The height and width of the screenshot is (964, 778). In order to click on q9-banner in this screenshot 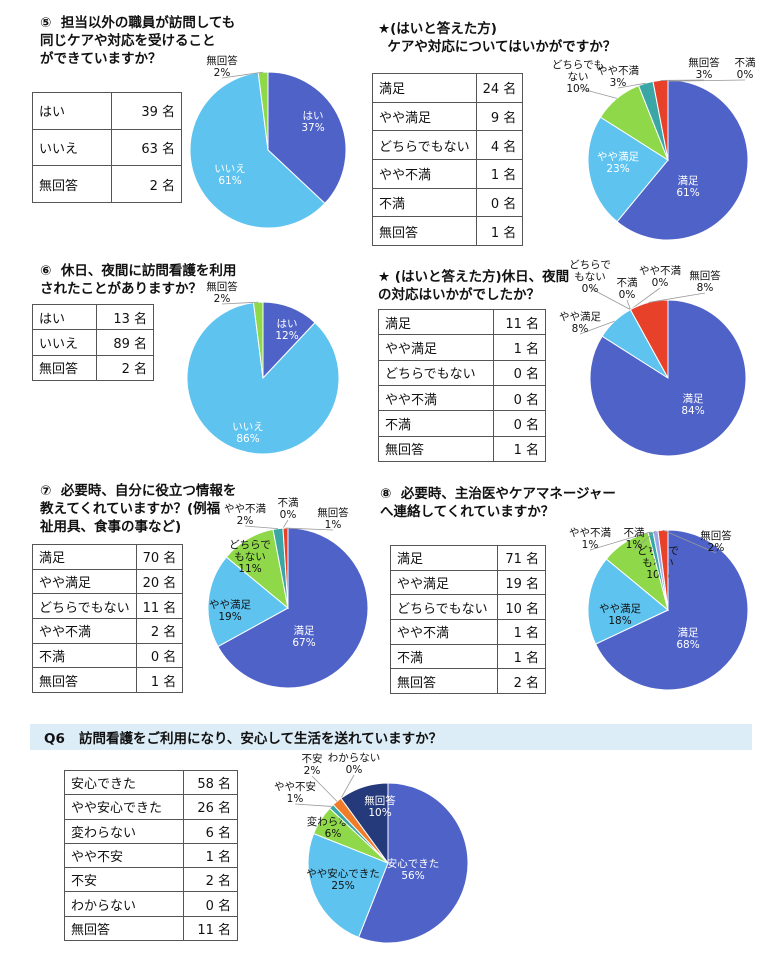, I will do `click(391, 737)`.